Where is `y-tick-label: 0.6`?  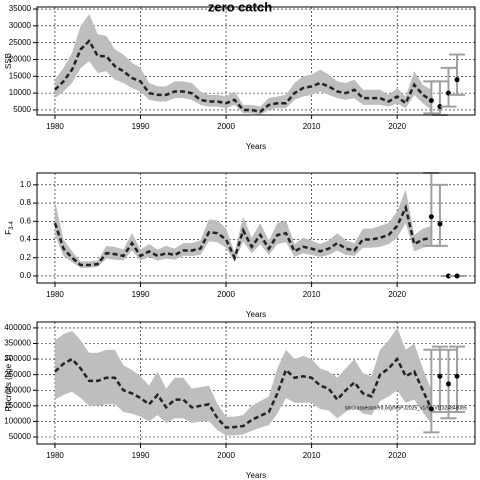 y-tick-label: 0.6 is located at coordinates (26, 220).